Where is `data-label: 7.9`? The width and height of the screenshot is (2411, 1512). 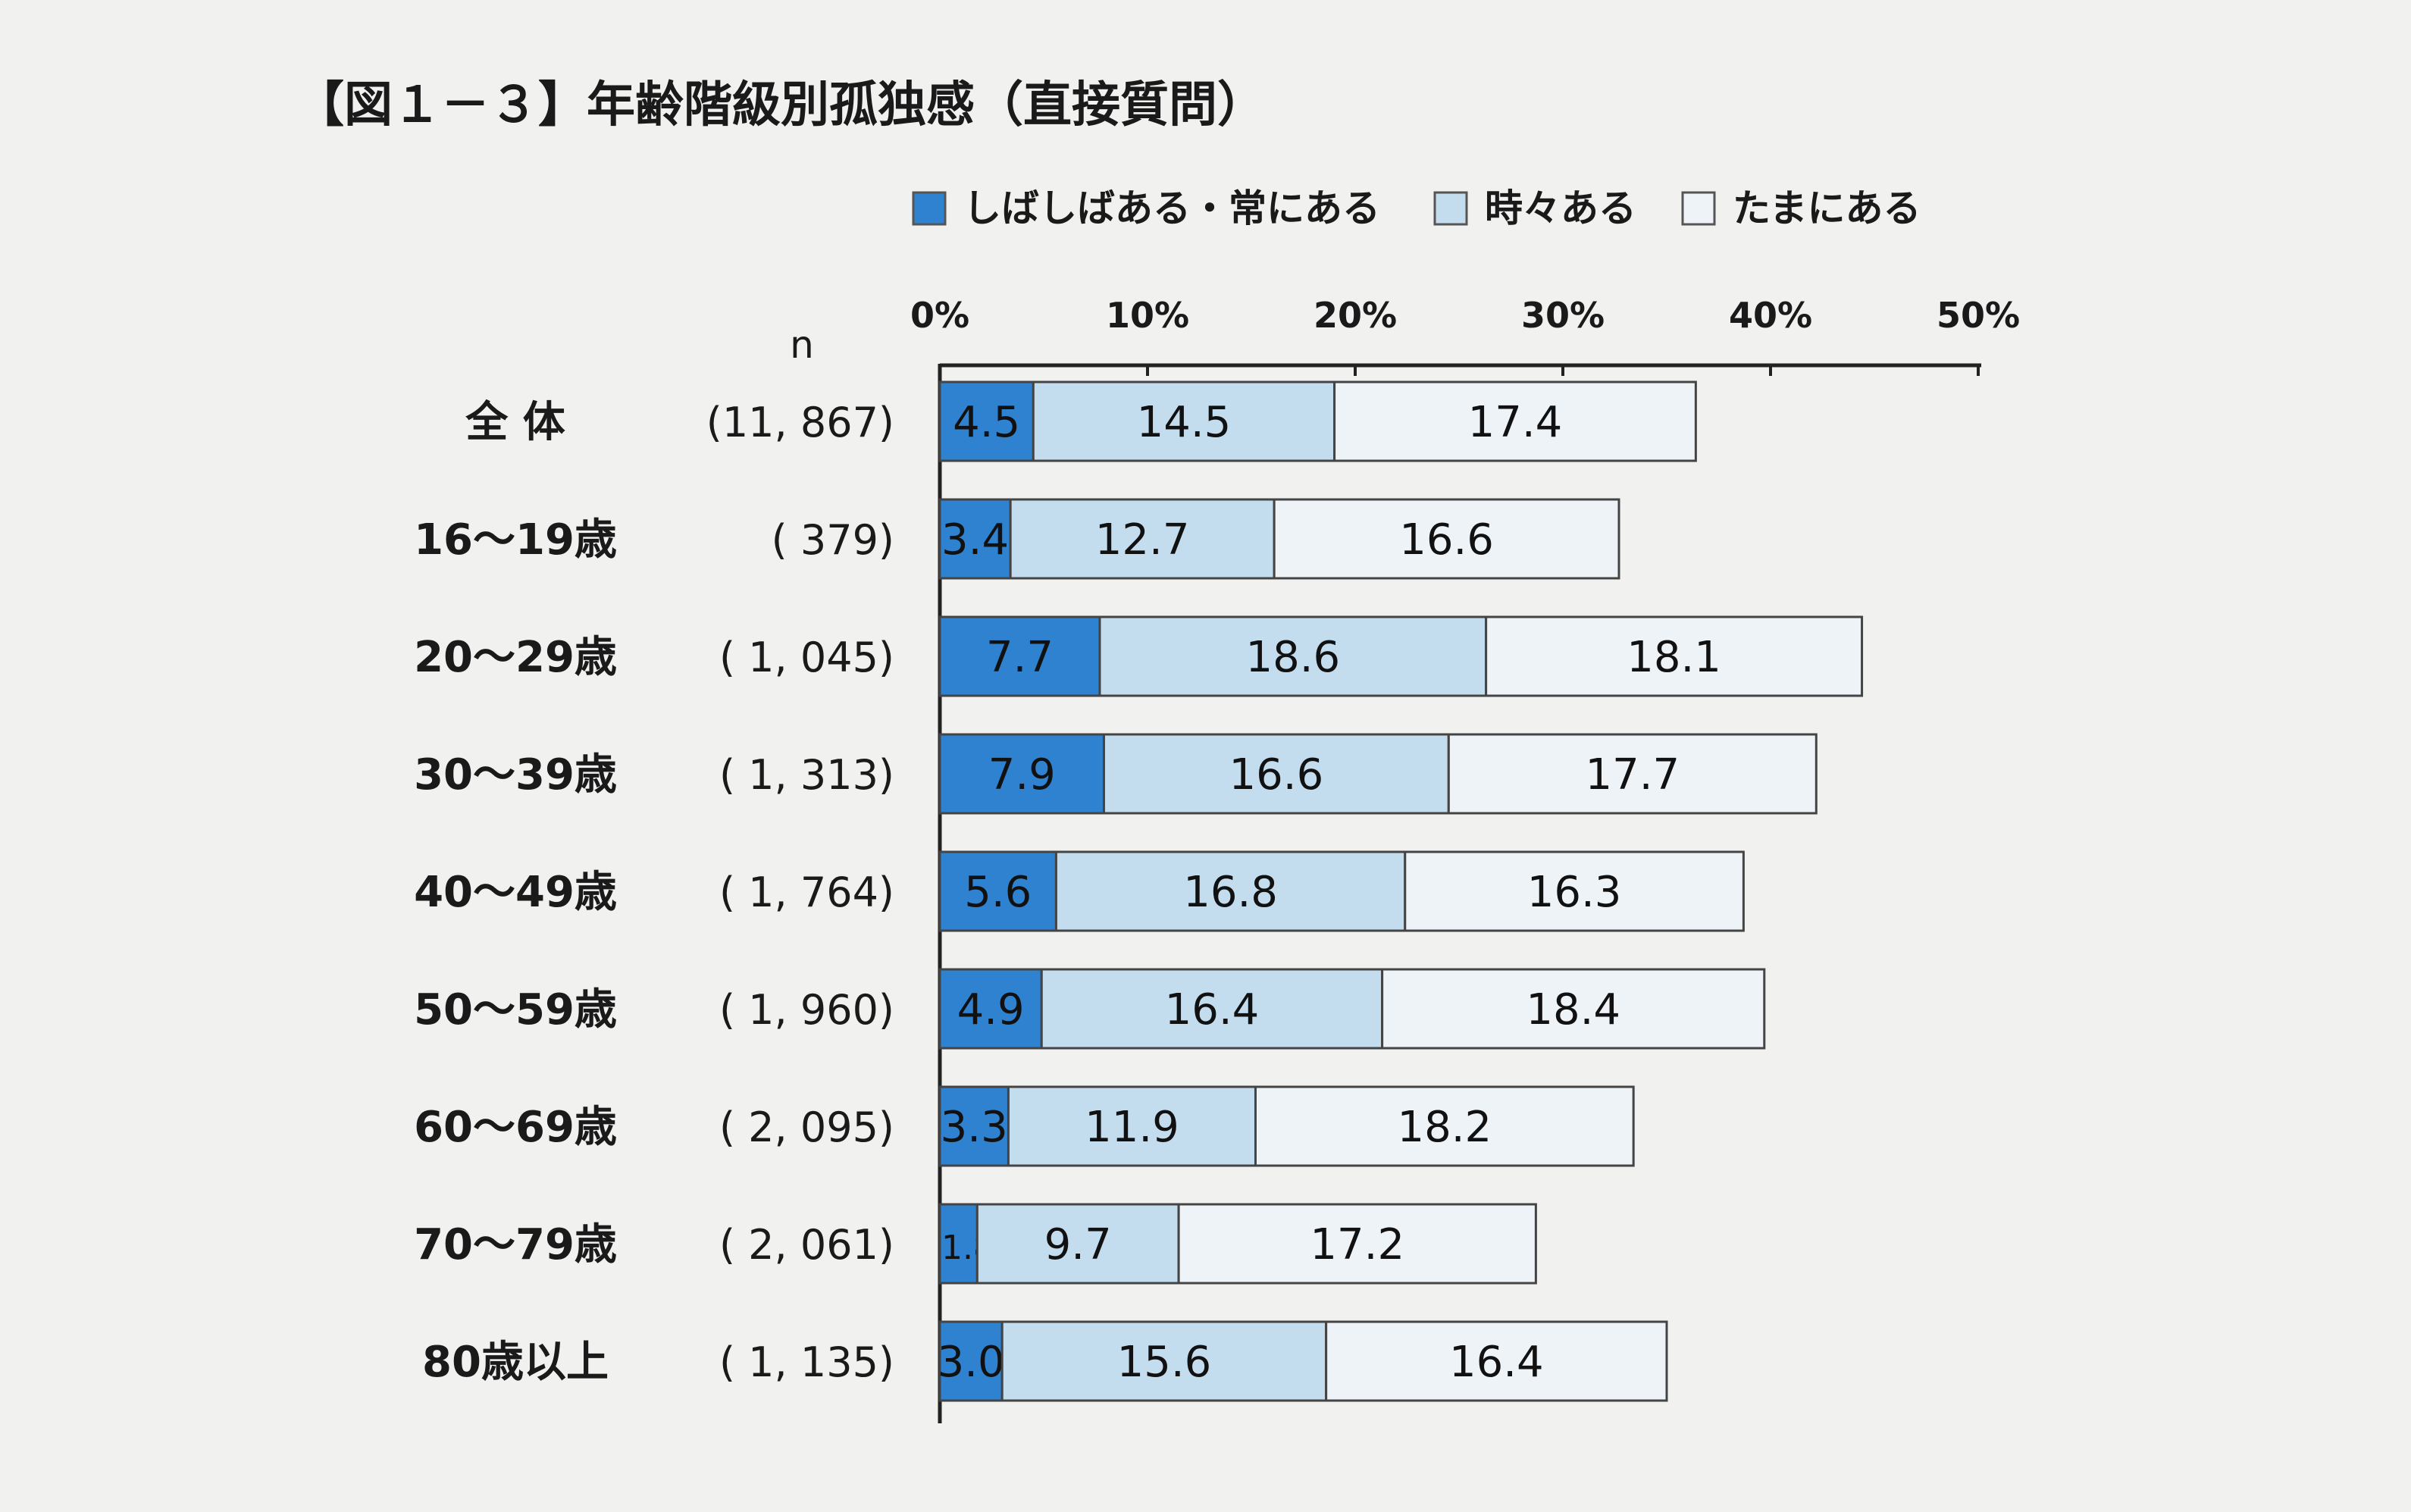 data-label: 7.9 is located at coordinates (1022, 775).